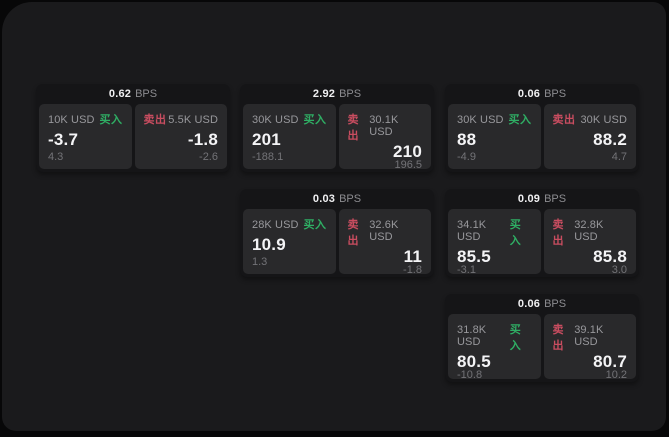 The height and width of the screenshot is (437, 669). What do you see at coordinates (529, 199) in the screenshot?
I see `bps-value: 0.09` at bounding box center [529, 199].